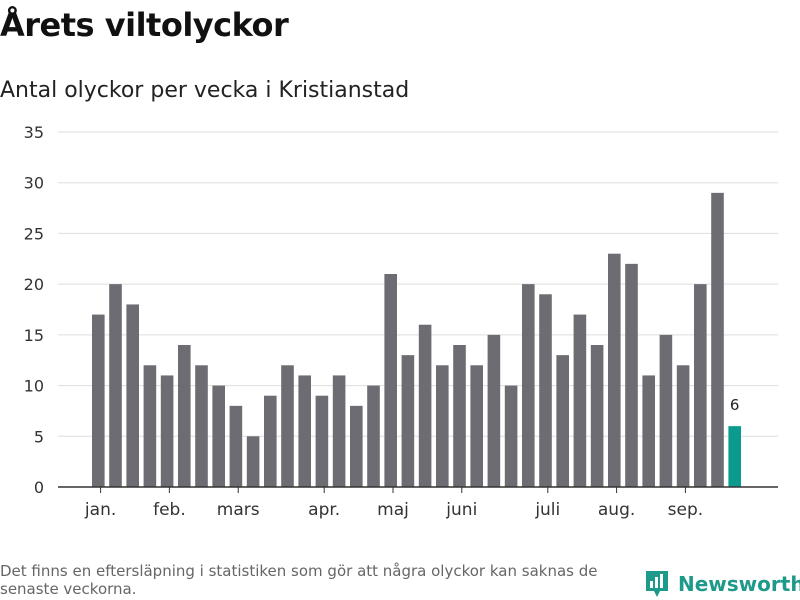  I want to click on y-axis-ticks: 0 5 10 15 20 25 30 35, so click(34, 310).